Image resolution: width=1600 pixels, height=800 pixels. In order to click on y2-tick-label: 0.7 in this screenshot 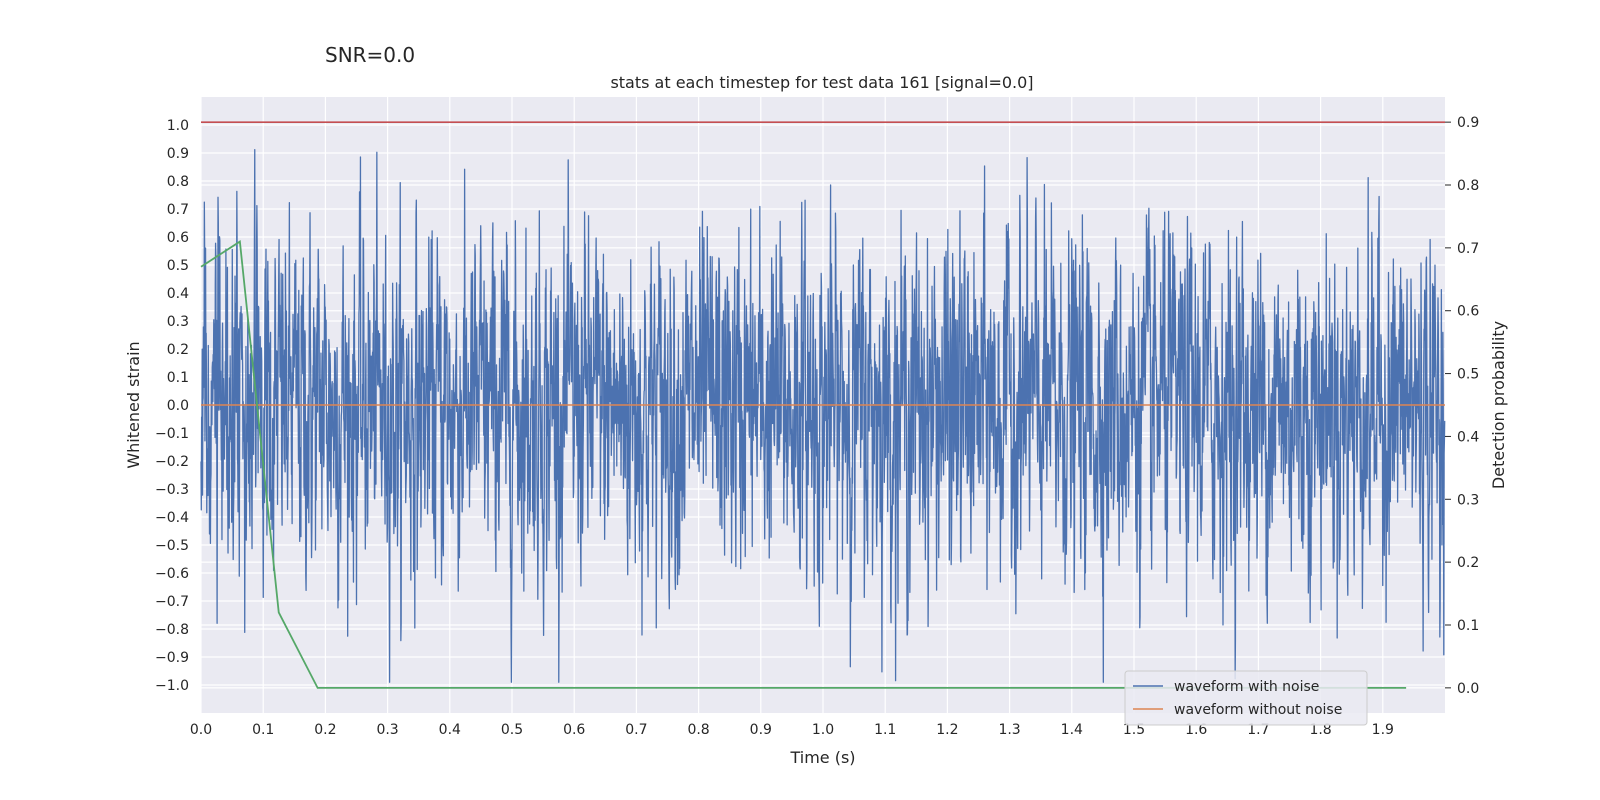, I will do `click(1468, 249)`.